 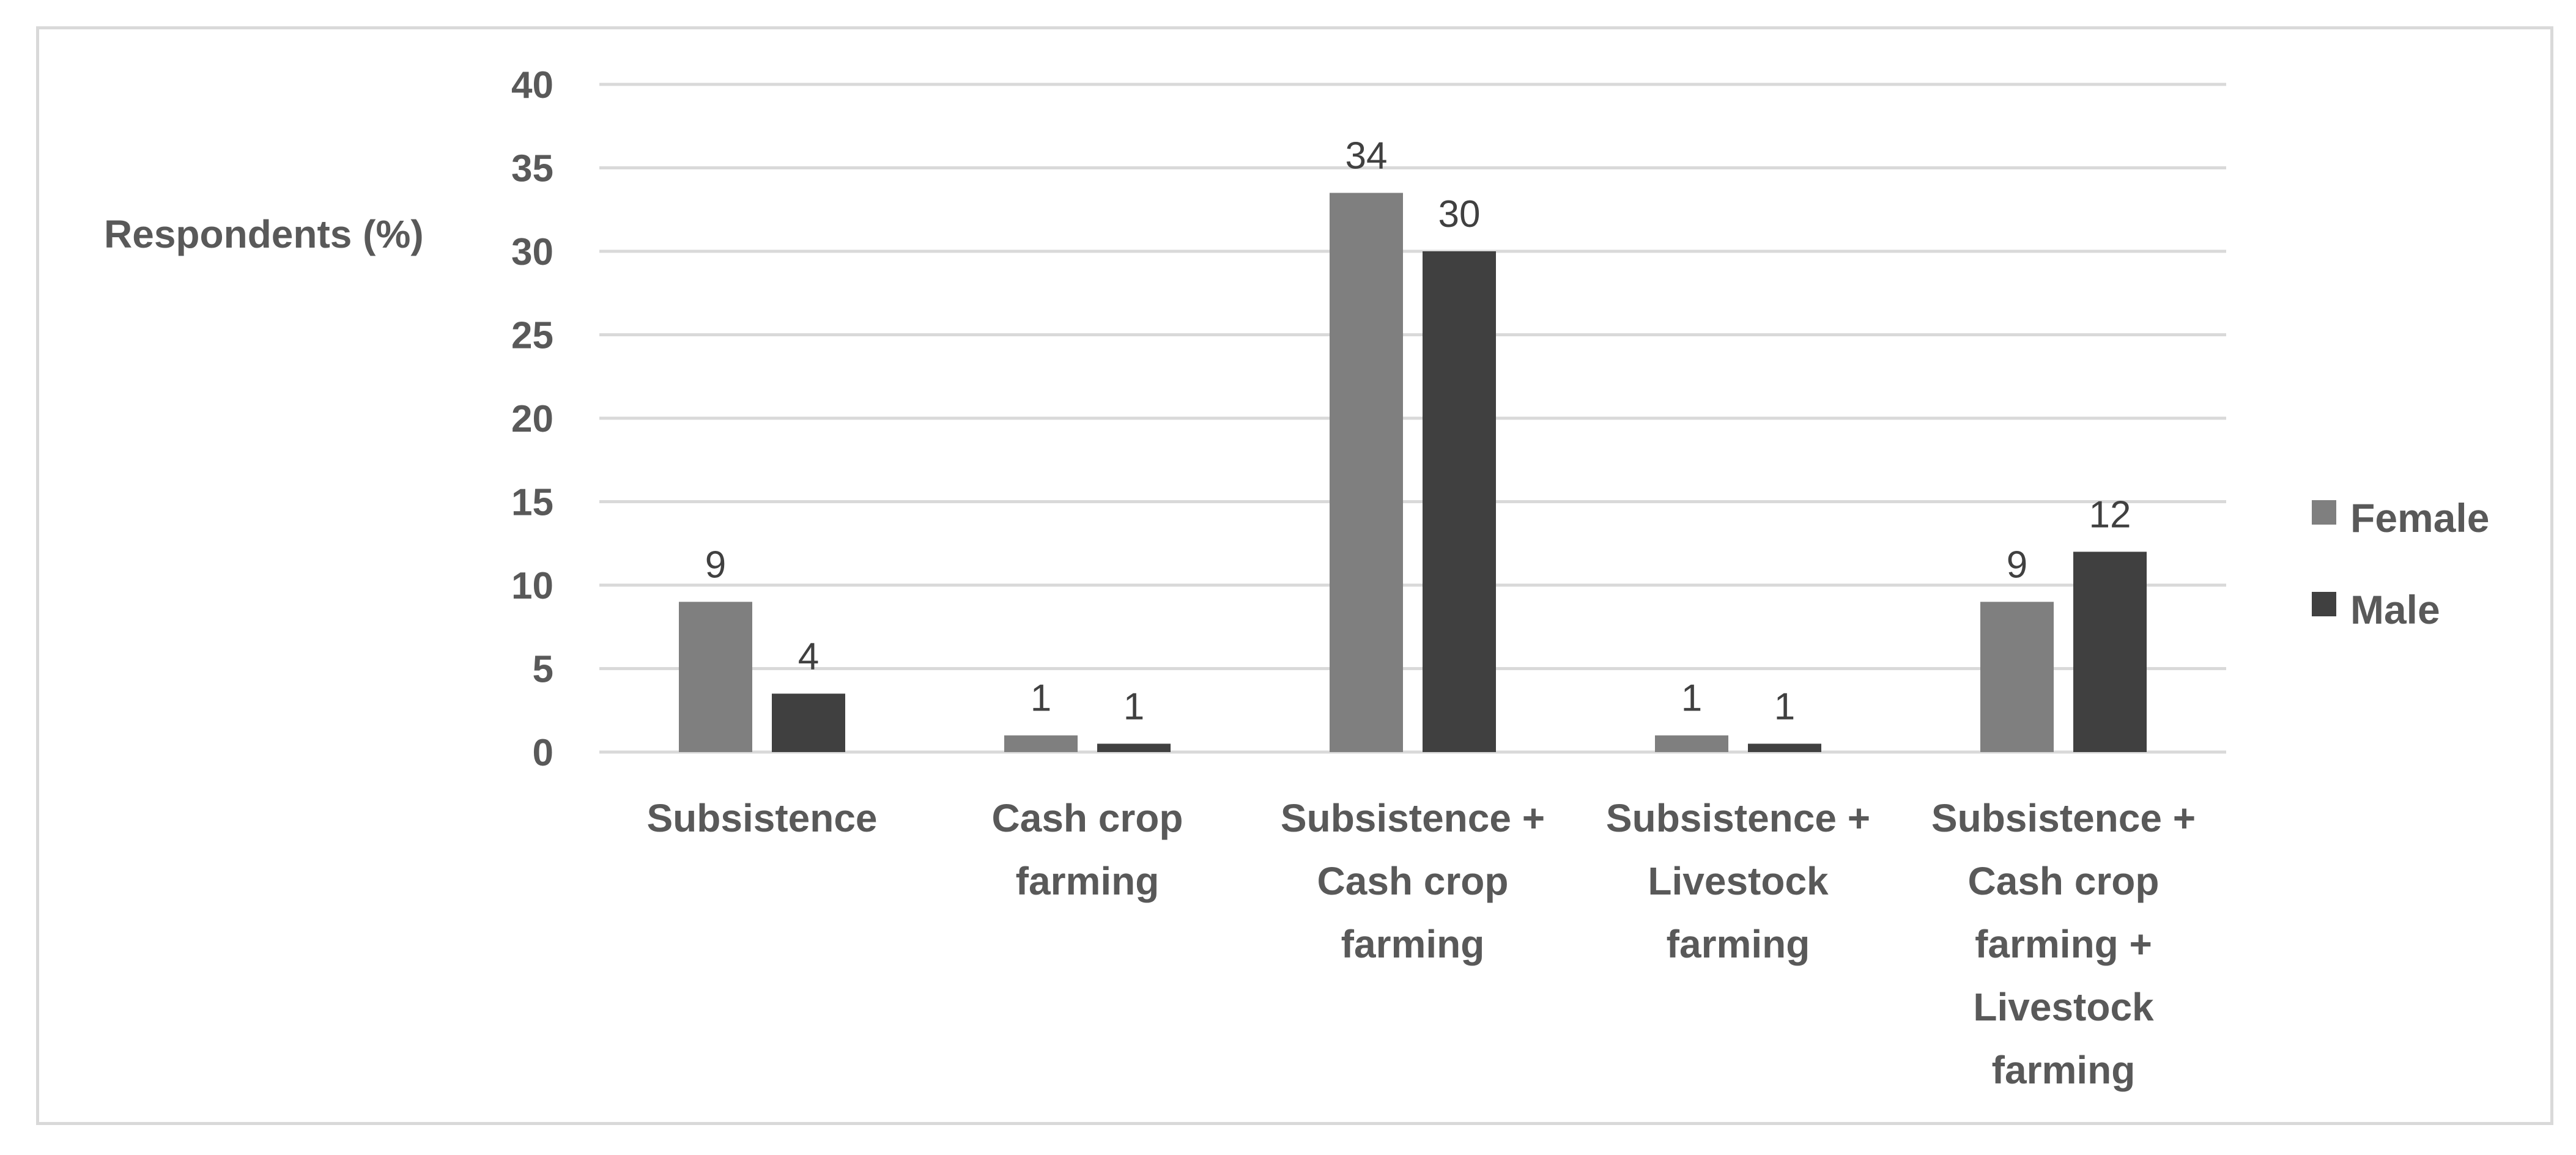 I want to click on y-tick-label: 40, so click(x=532, y=85).